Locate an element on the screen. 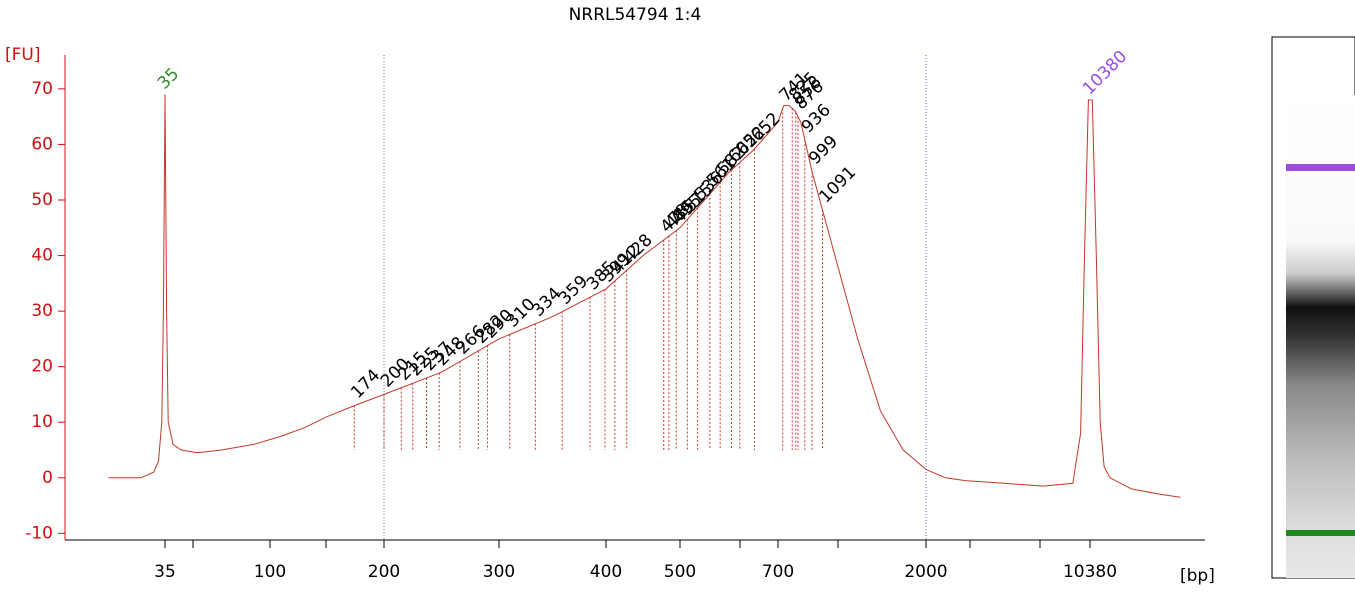  peak-label: 174 is located at coordinates (365, 384).